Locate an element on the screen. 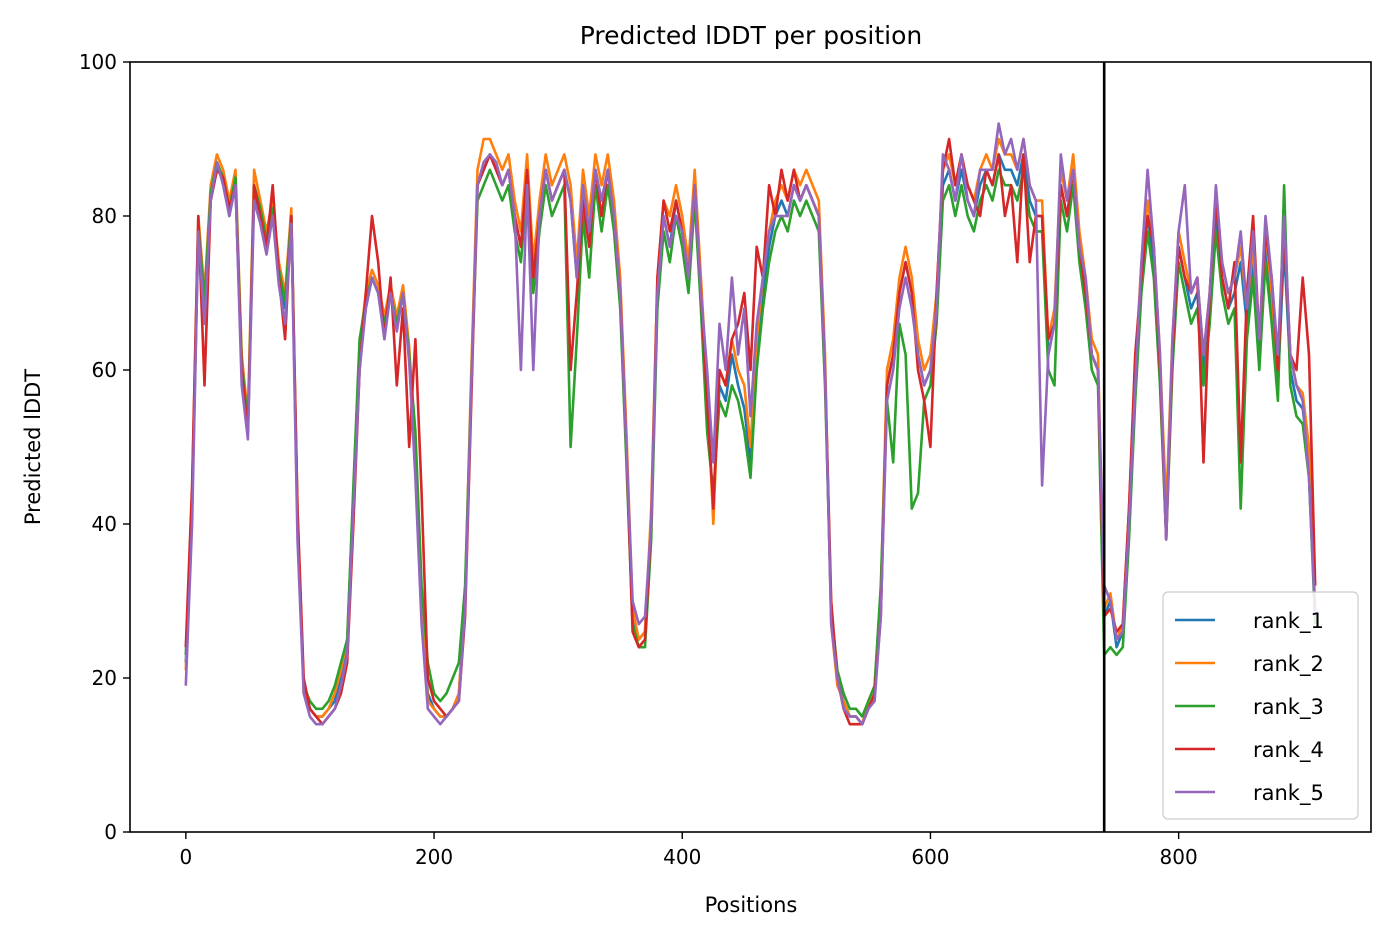  y-tick-label: 20 is located at coordinates (104, 678).